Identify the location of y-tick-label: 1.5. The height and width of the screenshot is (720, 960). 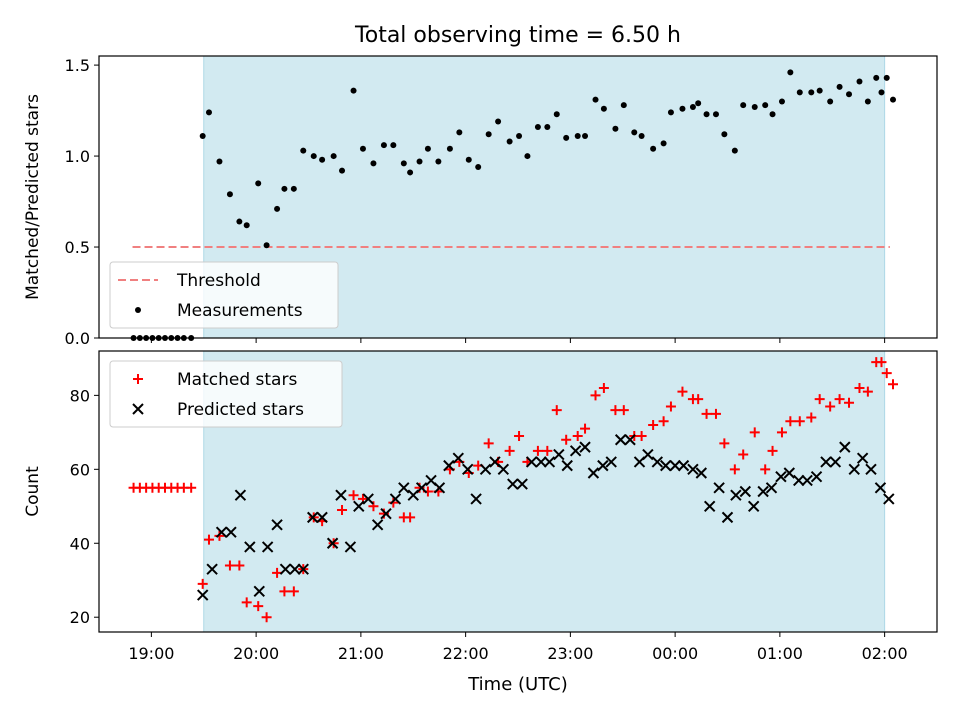
(77, 65).